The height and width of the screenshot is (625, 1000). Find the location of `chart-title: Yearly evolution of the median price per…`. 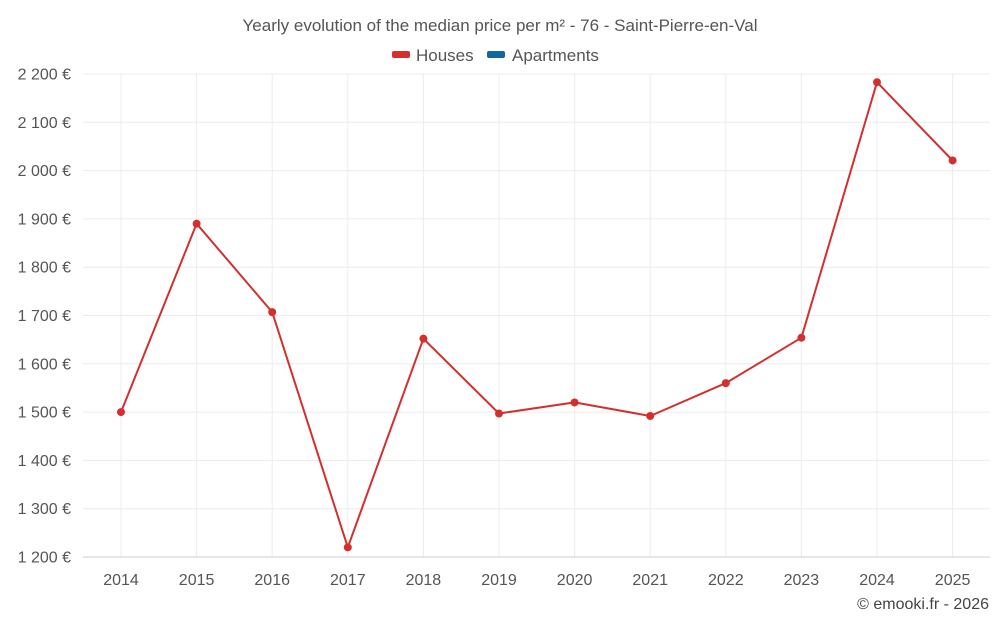

chart-title: Yearly evolution of the median price per… is located at coordinates (500, 25).